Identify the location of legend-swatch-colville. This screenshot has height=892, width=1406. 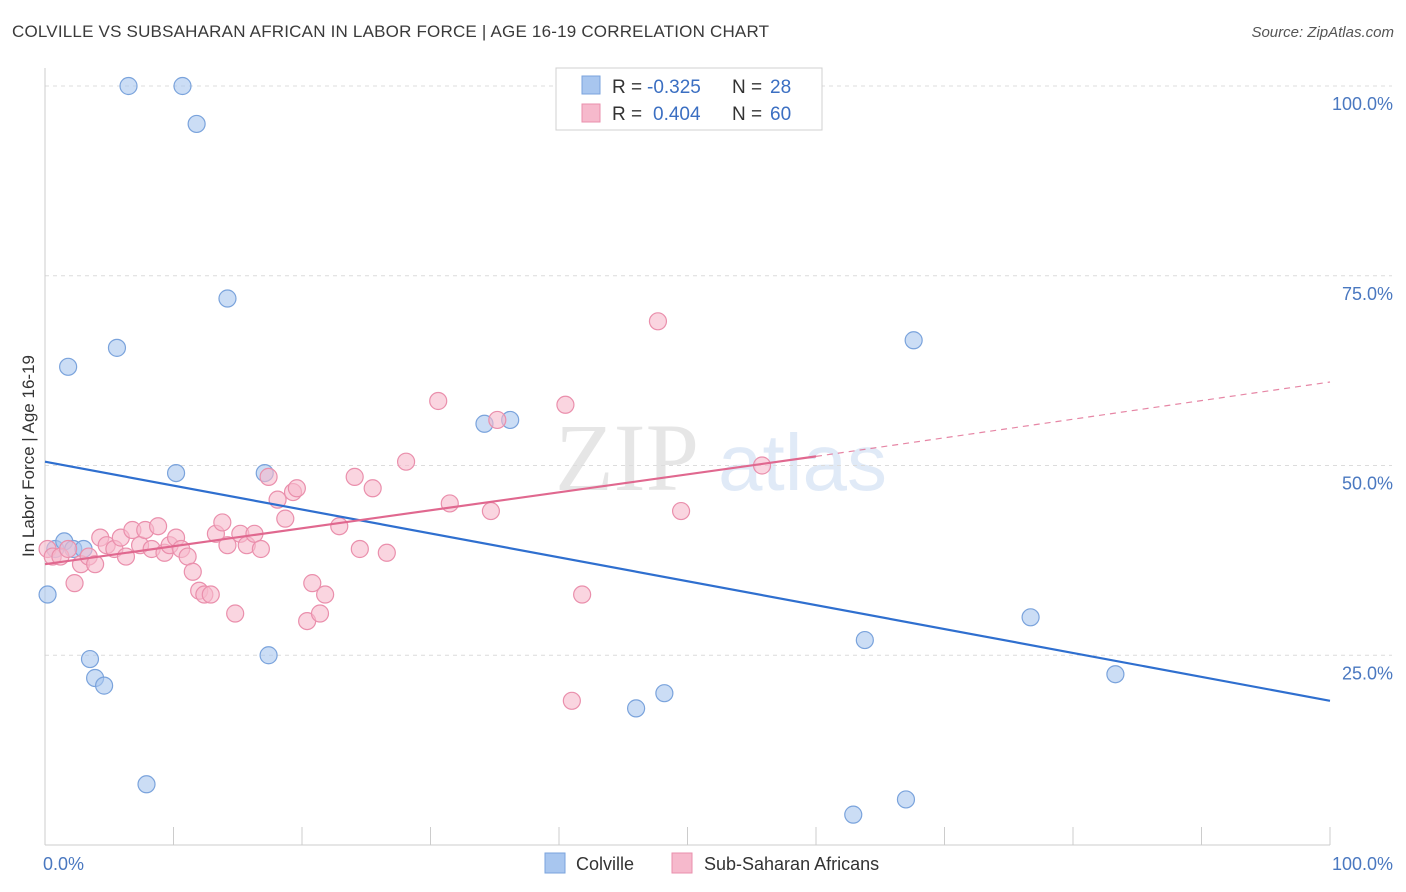
(591, 85).